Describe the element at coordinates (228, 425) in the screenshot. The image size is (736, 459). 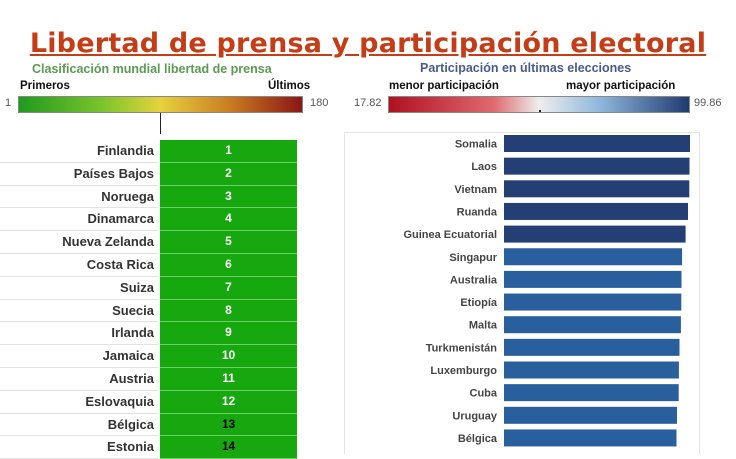
I see `rank-value: 13` at that location.